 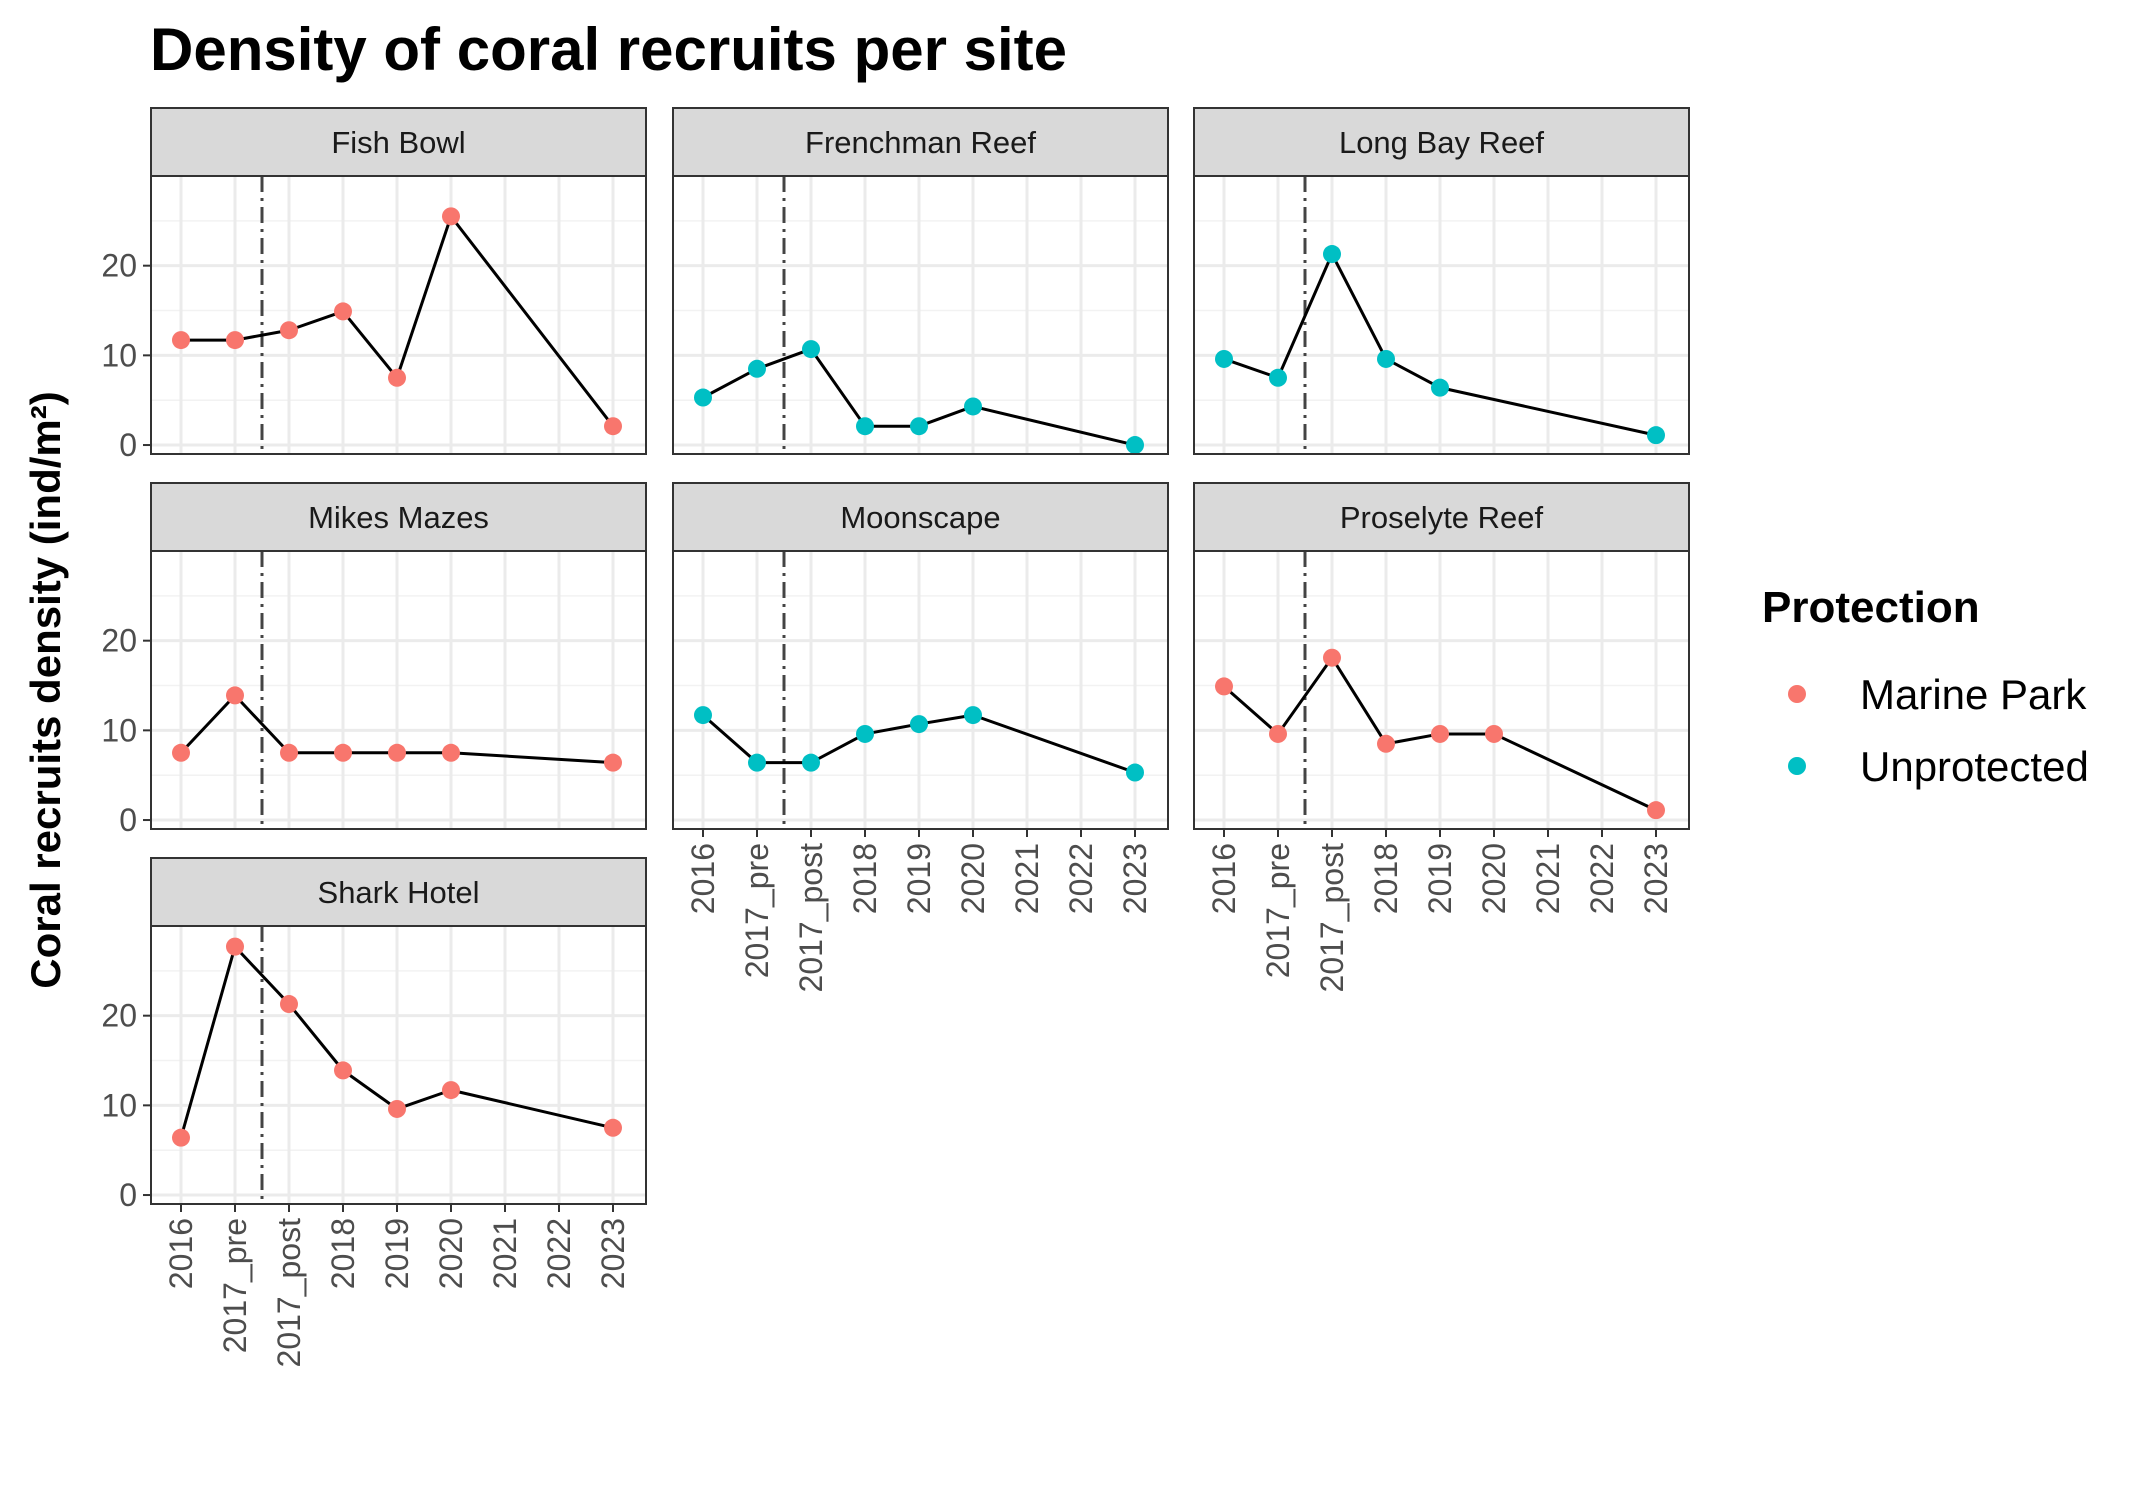 I want to click on legend: Protection Marine Park Unprotected, so click(x=1925, y=686).